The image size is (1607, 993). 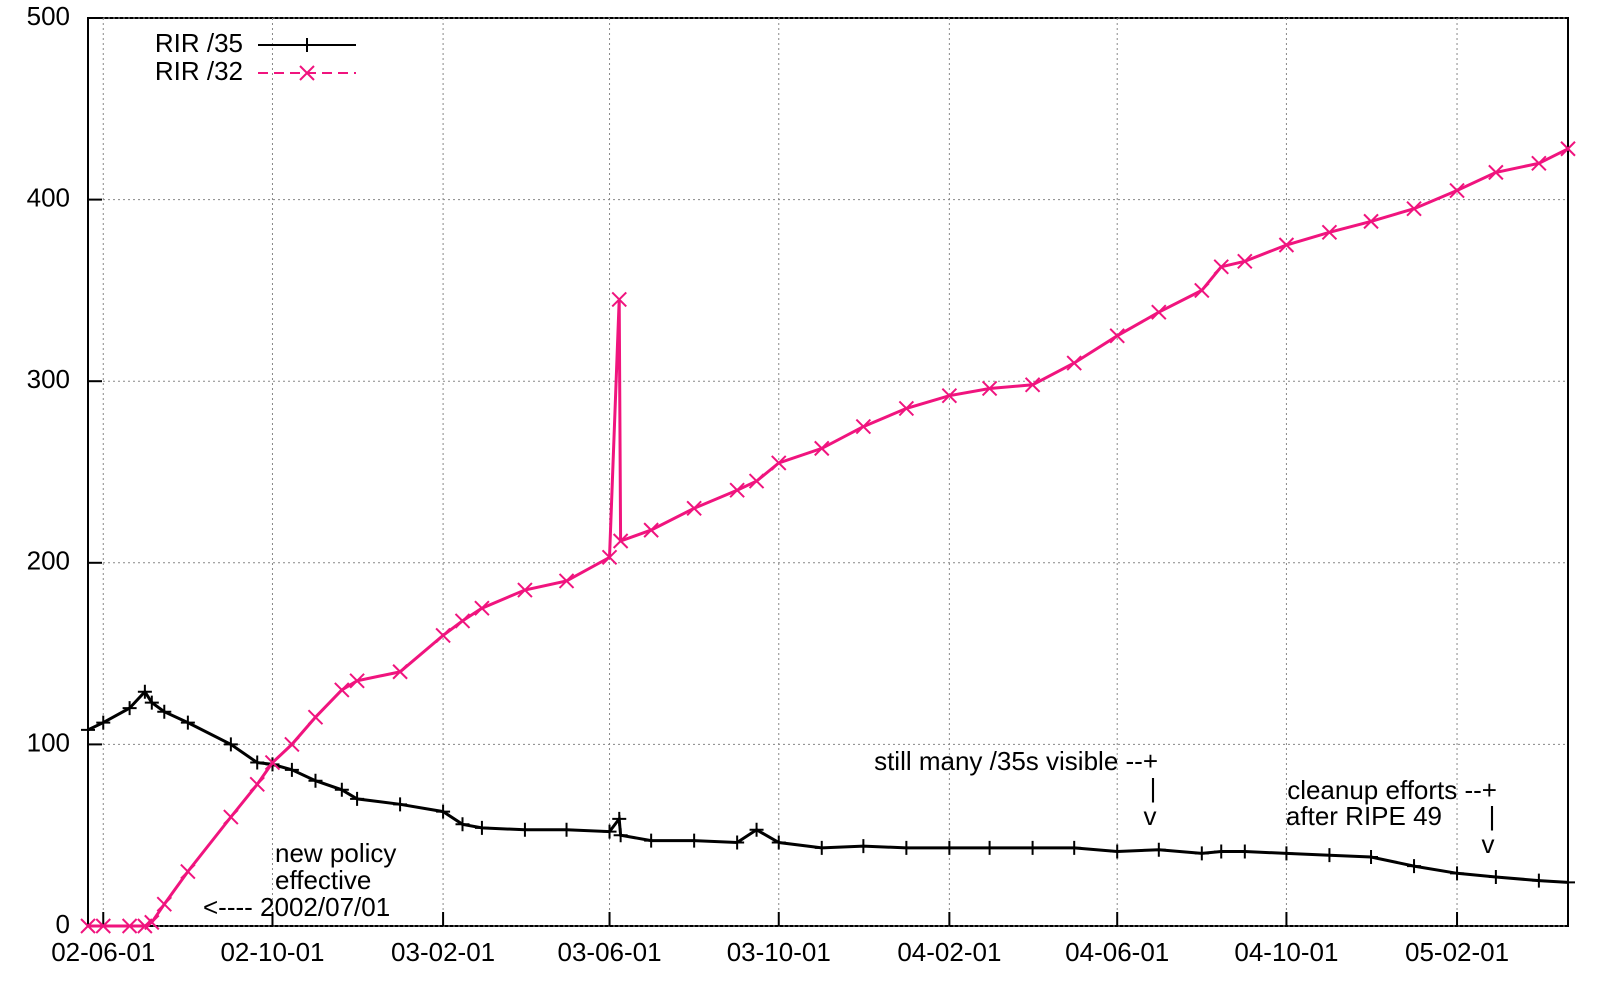 What do you see at coordinates (48, 16) in the screenshot?
I see `y-tick-label: 500` at bounding box center [48, 16].